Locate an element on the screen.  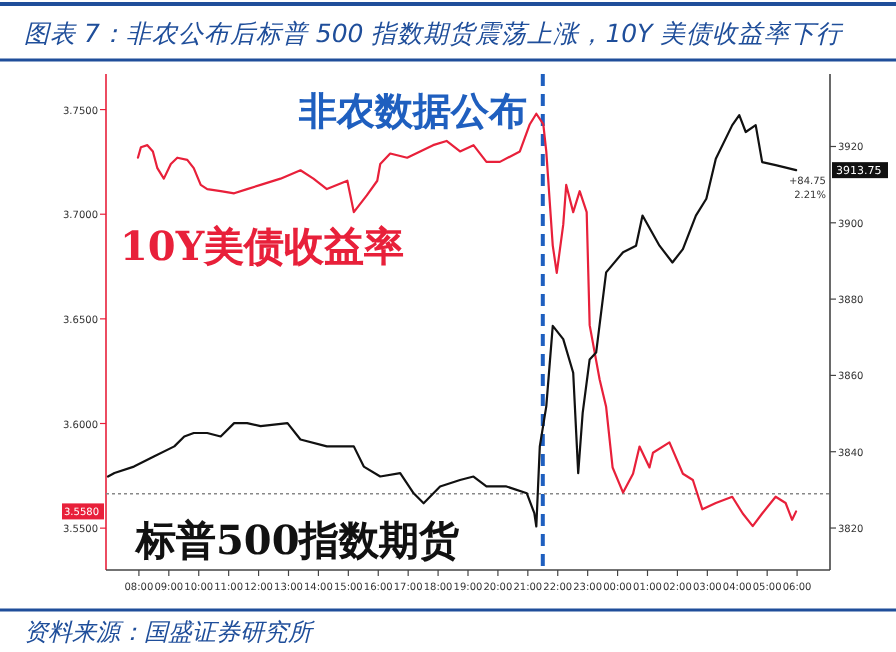
text: 资料来源：国盛证券研究所 is located at coordinates (170, 632).